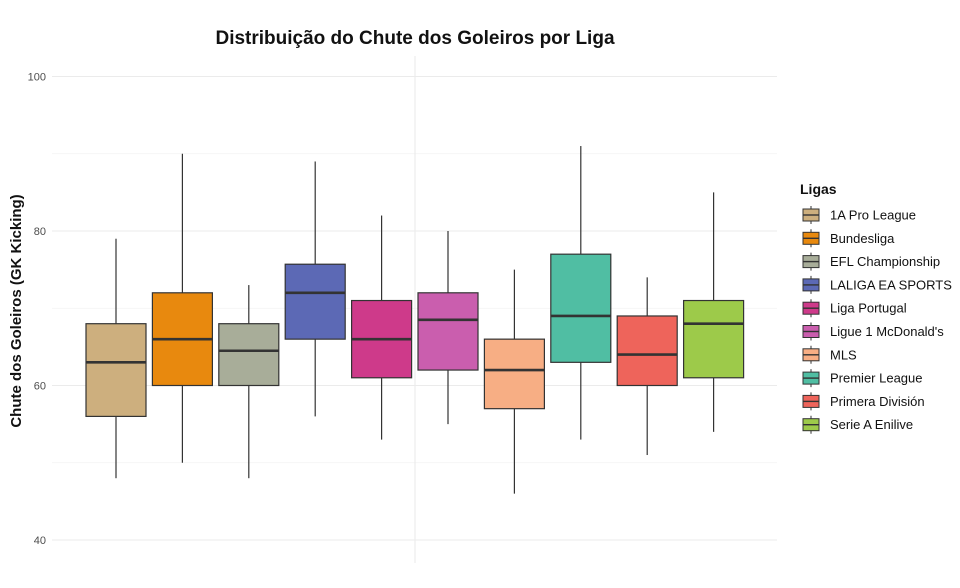  I want to click on y-tick-label: 80, so click(40, 232).